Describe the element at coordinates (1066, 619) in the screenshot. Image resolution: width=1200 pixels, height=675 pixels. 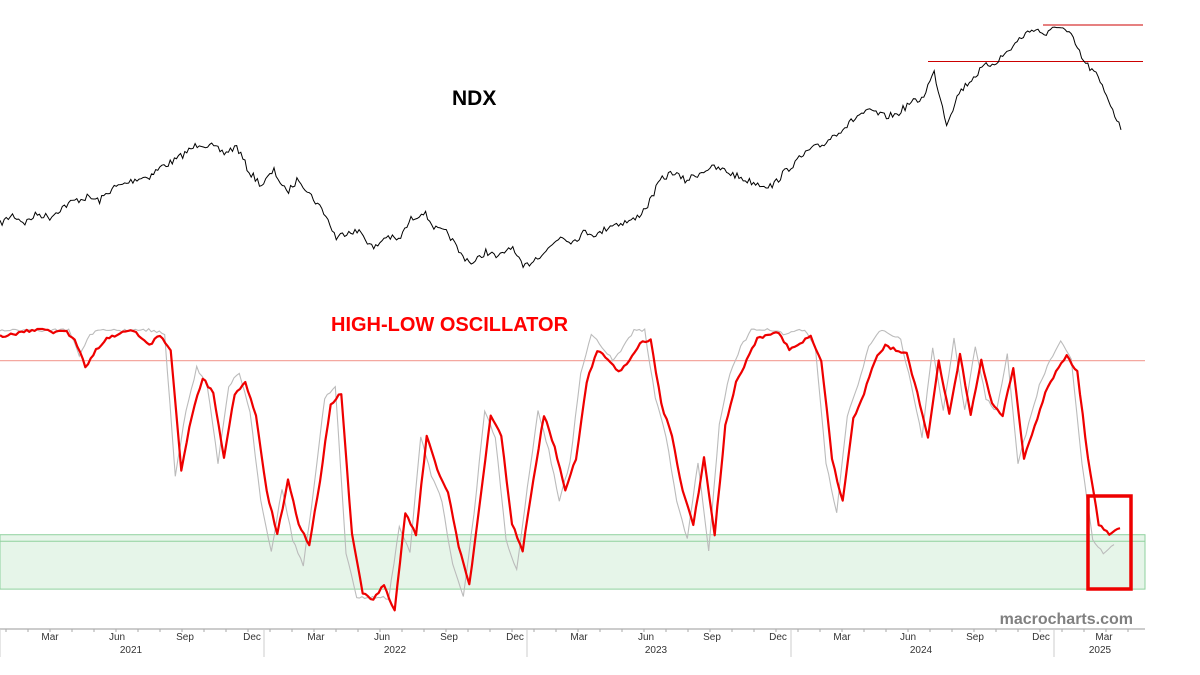
I see `watermark: macrocharts.com` at that location.